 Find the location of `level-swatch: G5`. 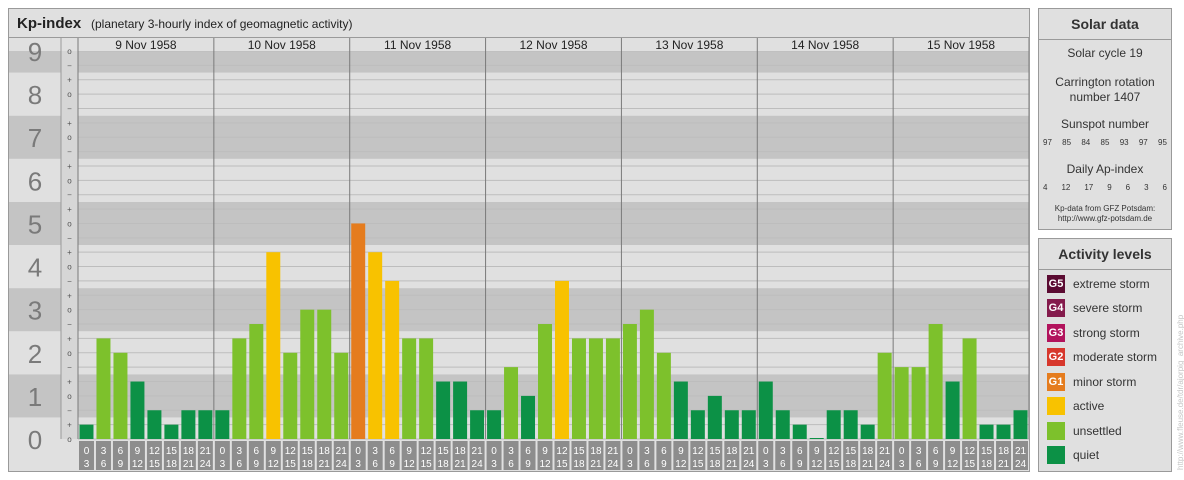

level-swatch: G5 is located at coordinates (1056, 284).